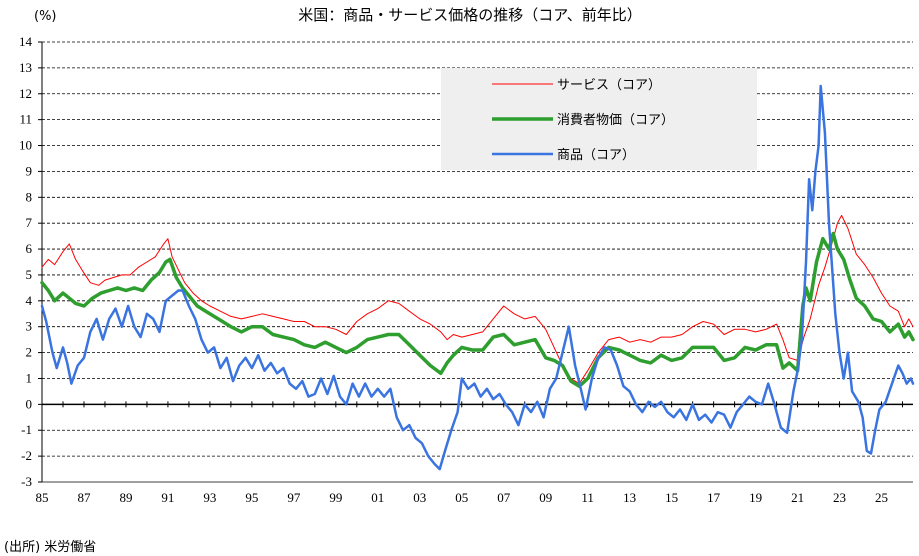  I want to click on x-tick-label-25: 25, so click(881, 497).